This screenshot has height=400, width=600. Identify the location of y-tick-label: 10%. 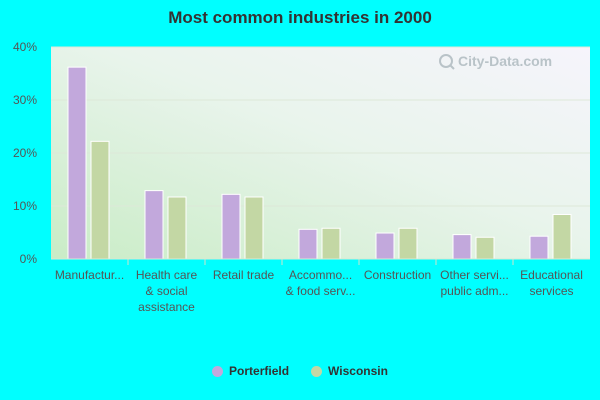
(25, 206).